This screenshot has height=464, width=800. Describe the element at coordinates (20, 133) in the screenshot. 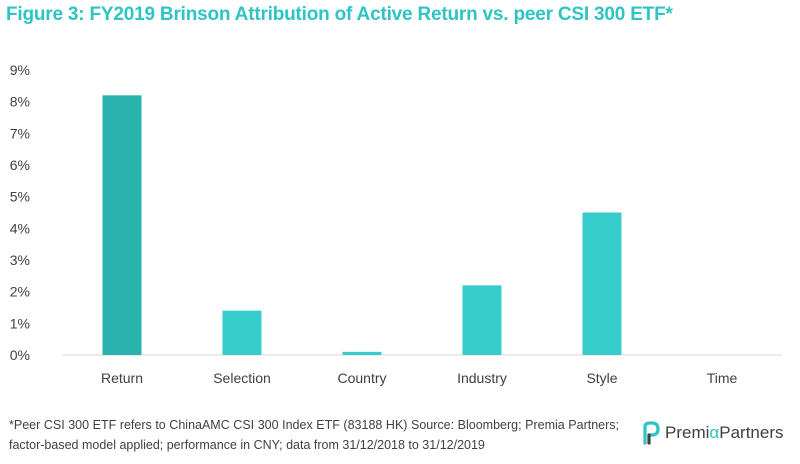

I see `y-tick-label: 7%` at that location.